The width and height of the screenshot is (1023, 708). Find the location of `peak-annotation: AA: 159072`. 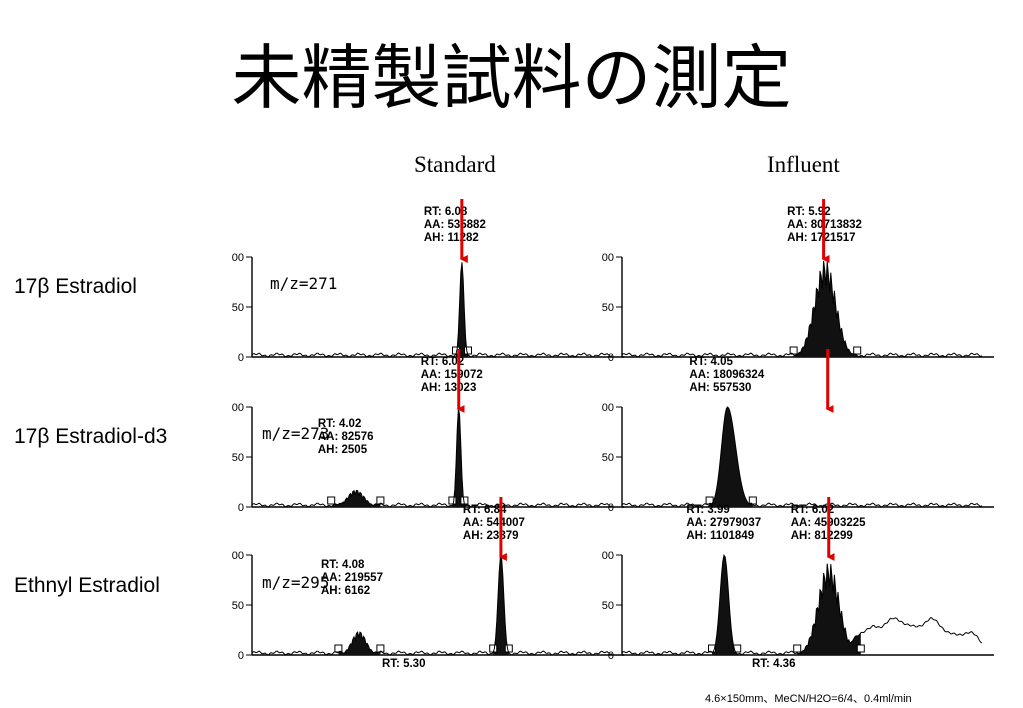

peak-annotation: AA: 159072 is located at coordinates (452, 375).